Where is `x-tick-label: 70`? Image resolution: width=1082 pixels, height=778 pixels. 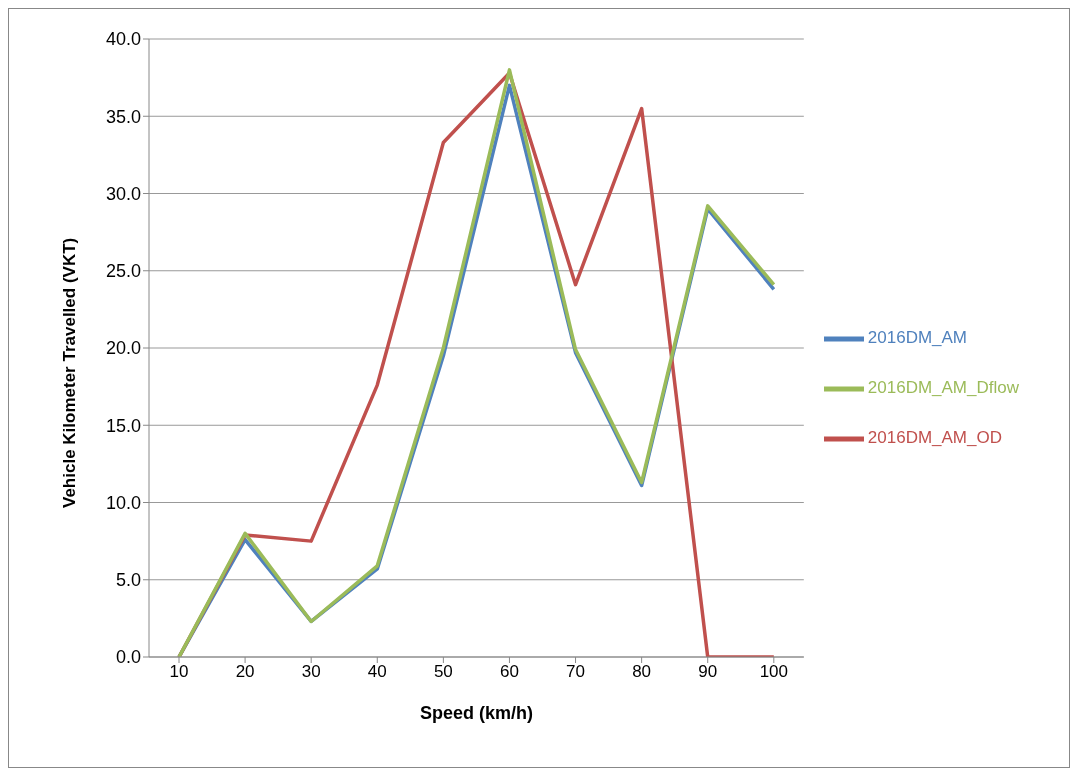 x-tick-label: 70 is located at coordinates (575, 672).